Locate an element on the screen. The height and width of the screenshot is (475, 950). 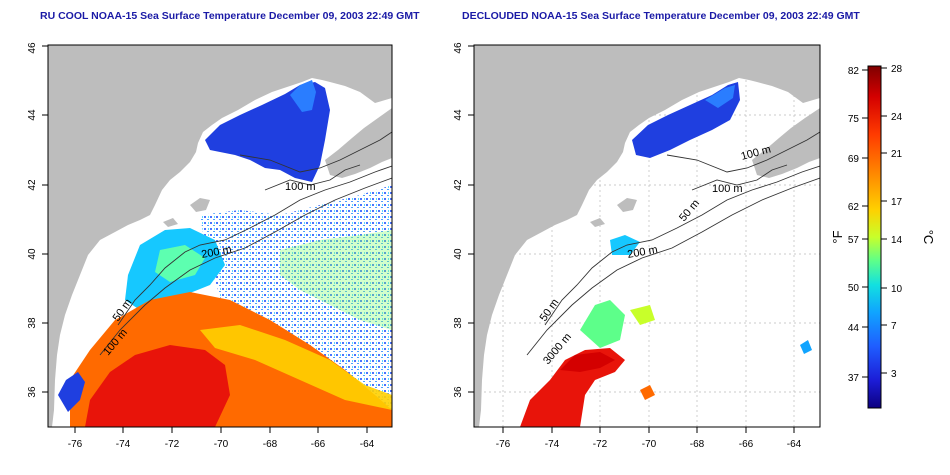
left-contour-label-100m-2: 100 m is located at coordinates (300, 187).